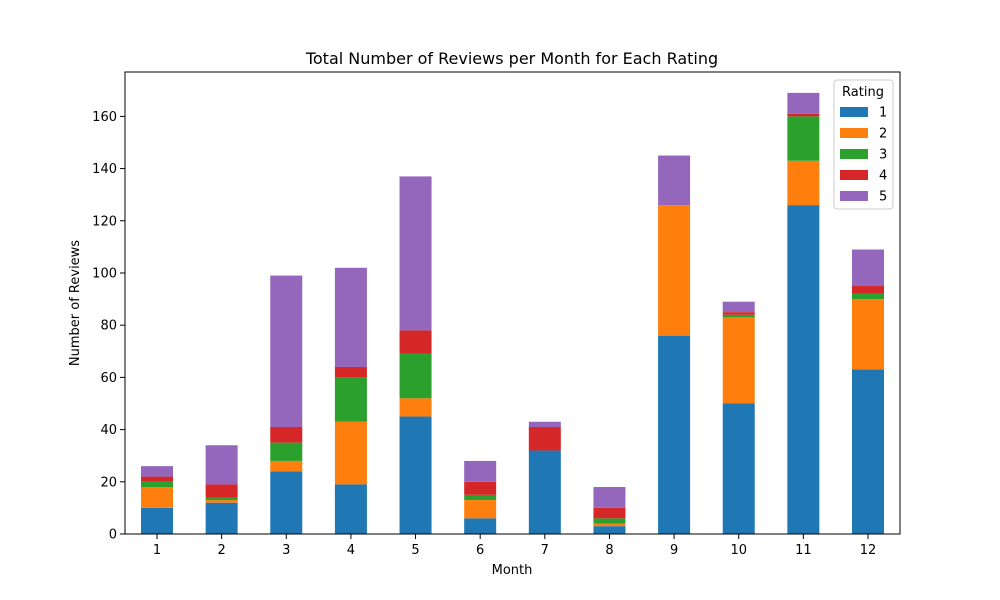  I want to click on y-tick-label: 80, so click(108, 326).